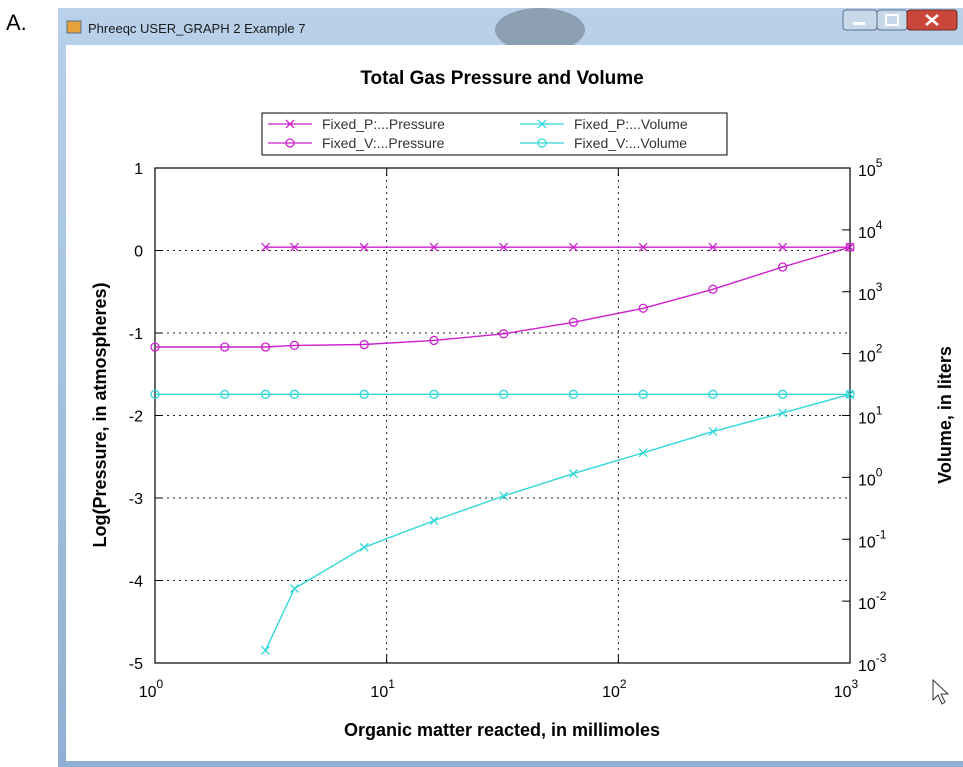 This screenshot has height=767, width=963. What do you see at coordinates (138, 169) in the screenshot?
I see `y-tick-label: 1` at bounding box center [138, 169].